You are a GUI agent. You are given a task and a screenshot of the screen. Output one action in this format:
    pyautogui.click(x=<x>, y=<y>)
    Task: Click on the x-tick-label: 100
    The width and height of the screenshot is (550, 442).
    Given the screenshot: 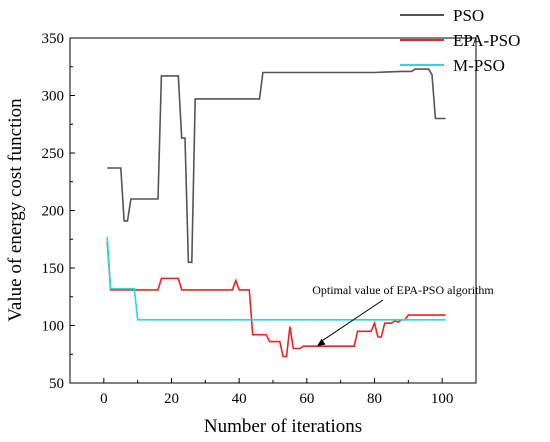 What is the action you would take?
    pyautogui.click(x=442, y=399)
    